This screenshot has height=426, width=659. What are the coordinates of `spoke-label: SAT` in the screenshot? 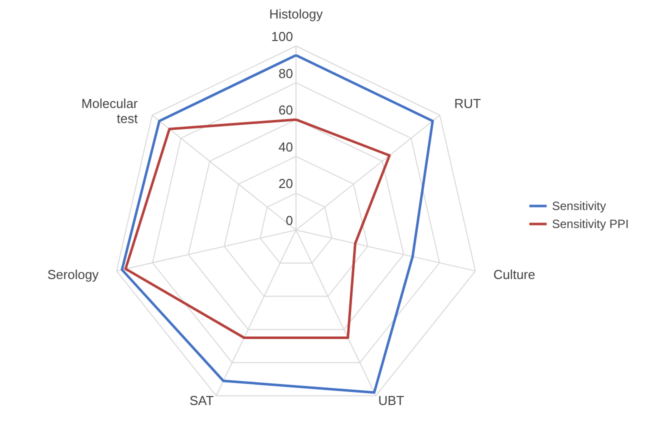 It's located at (201, 400).